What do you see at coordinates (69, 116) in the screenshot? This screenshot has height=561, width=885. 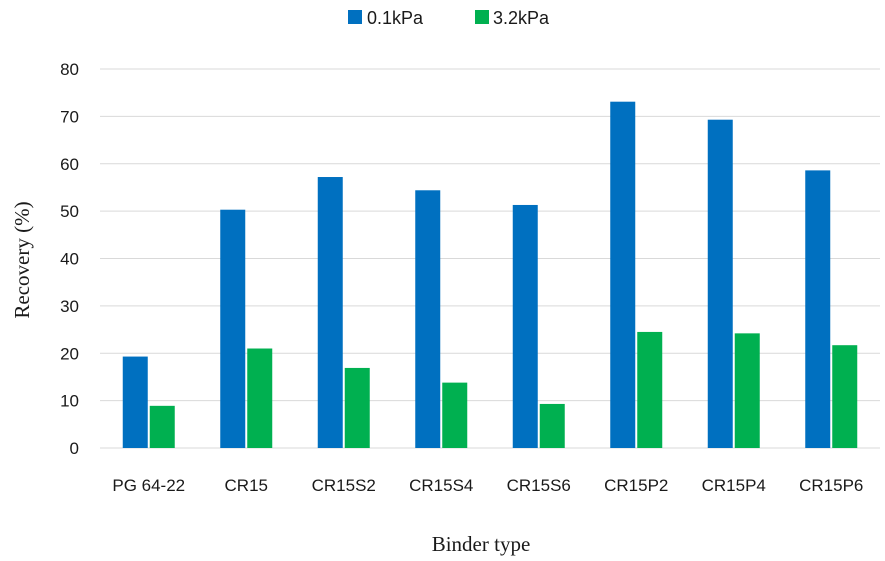 I see `y-tick-label-70: 70` at bounding box center [69, 116].